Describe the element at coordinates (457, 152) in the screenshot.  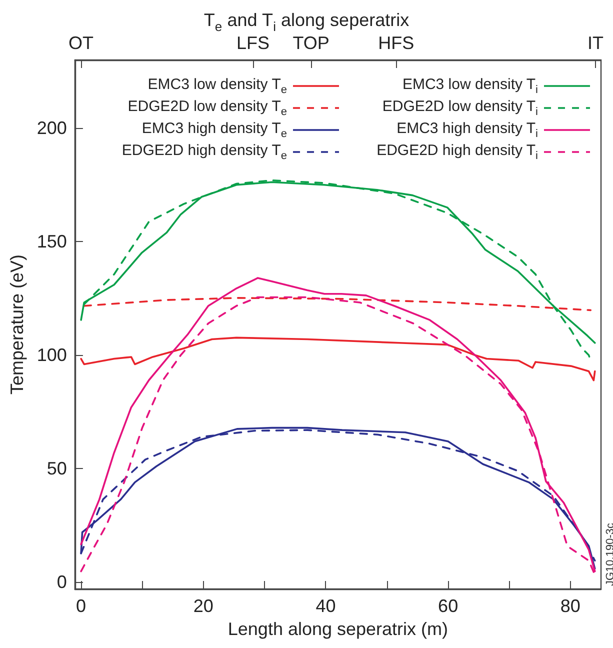
I see `legend-label: EDGE2D high density T$_{i}$` at that location.